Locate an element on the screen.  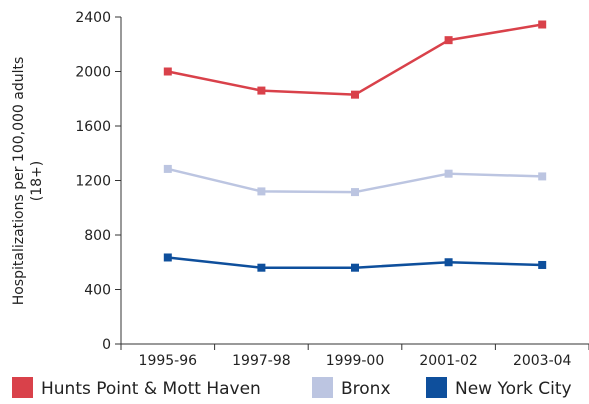
x-tick-label: 2003-04 is located at coordinates (542, 361).